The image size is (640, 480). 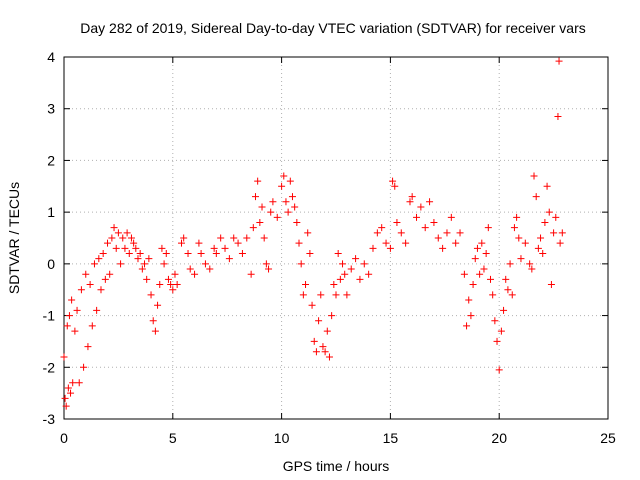 What do you see at coordinates (173, 438) in the screenshot?
I see `x-tick-label: 5` at bounding box center [173, 438].